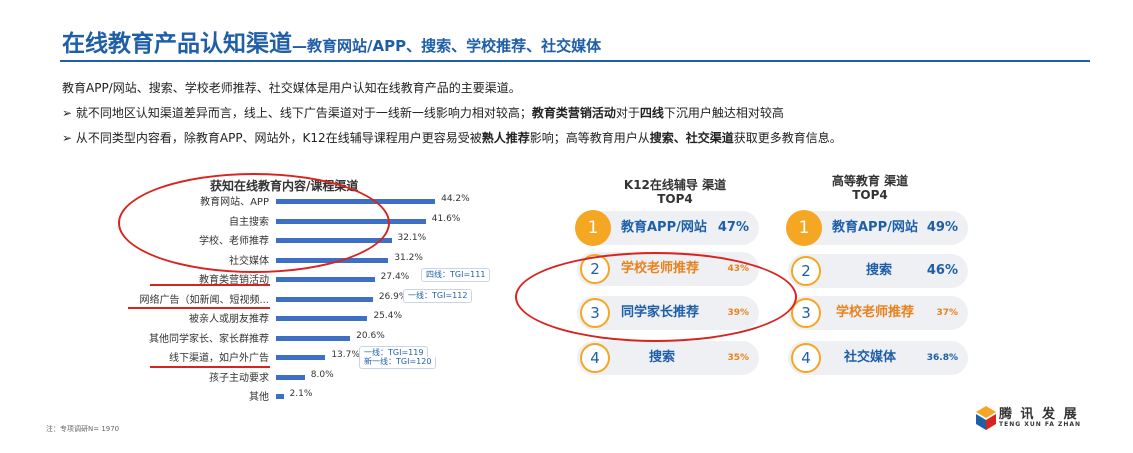 This screenshot has height=453, width=1133. What do you see at coordinates (209, 339) in the screenshot?
I see `bar-category-label: 其他同学家长、家长群推荐` at bounding box center [209, 339].